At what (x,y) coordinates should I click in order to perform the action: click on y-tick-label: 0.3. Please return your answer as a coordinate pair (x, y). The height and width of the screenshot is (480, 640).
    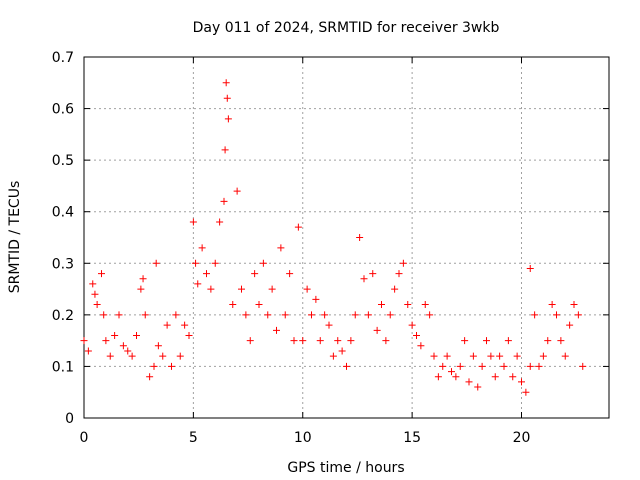
    Looking at the image, I should click on (63, 264).